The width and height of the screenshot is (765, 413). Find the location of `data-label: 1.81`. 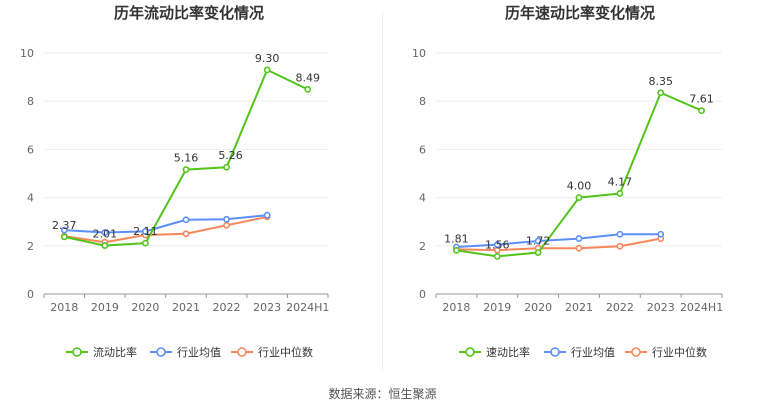

data-label: 1.81 is located at coordinates (456, 238).